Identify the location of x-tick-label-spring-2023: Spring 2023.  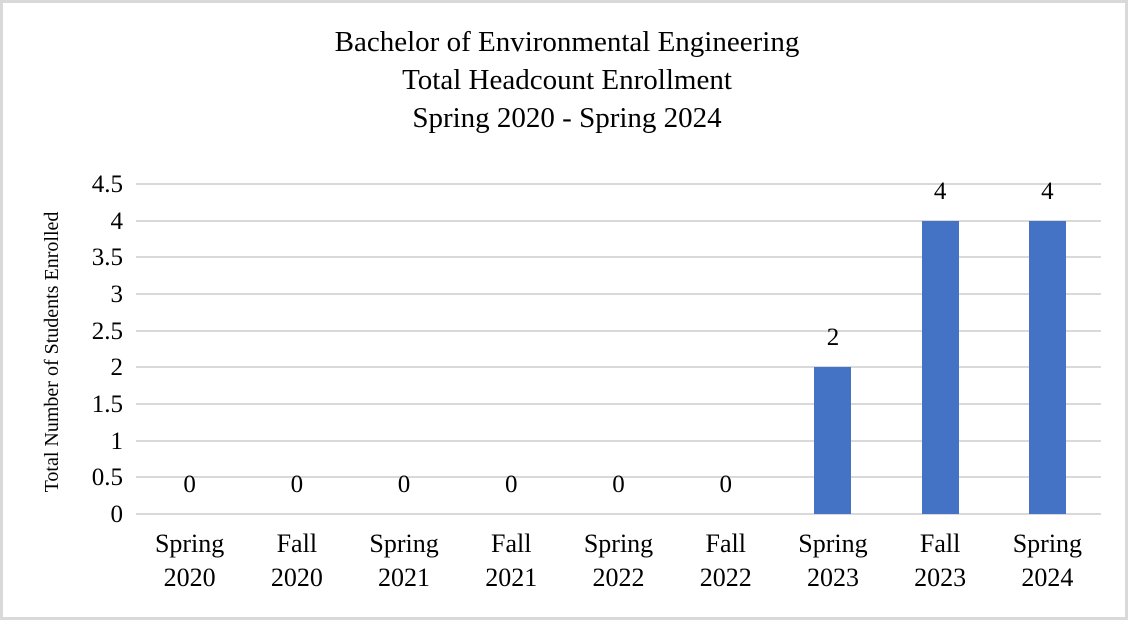
(833, 560).